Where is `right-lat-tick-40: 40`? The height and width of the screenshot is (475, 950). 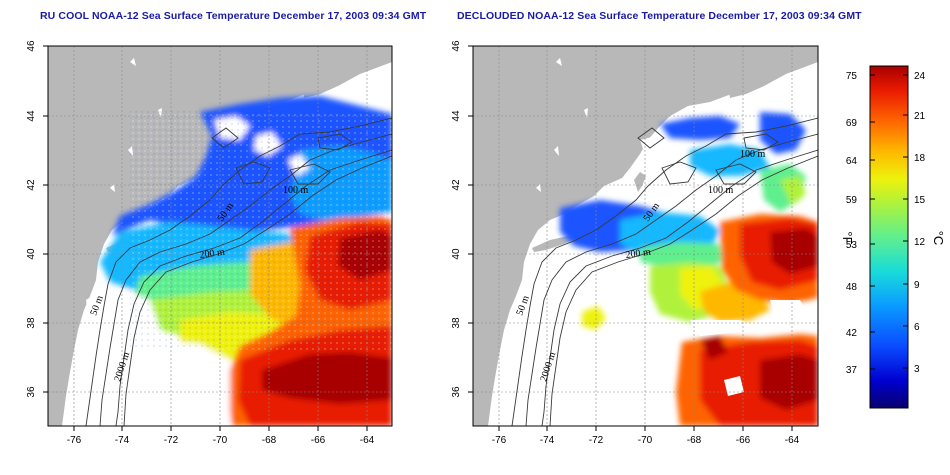 right-lat-tick-40: 40 is located at coordinates (456, 254).